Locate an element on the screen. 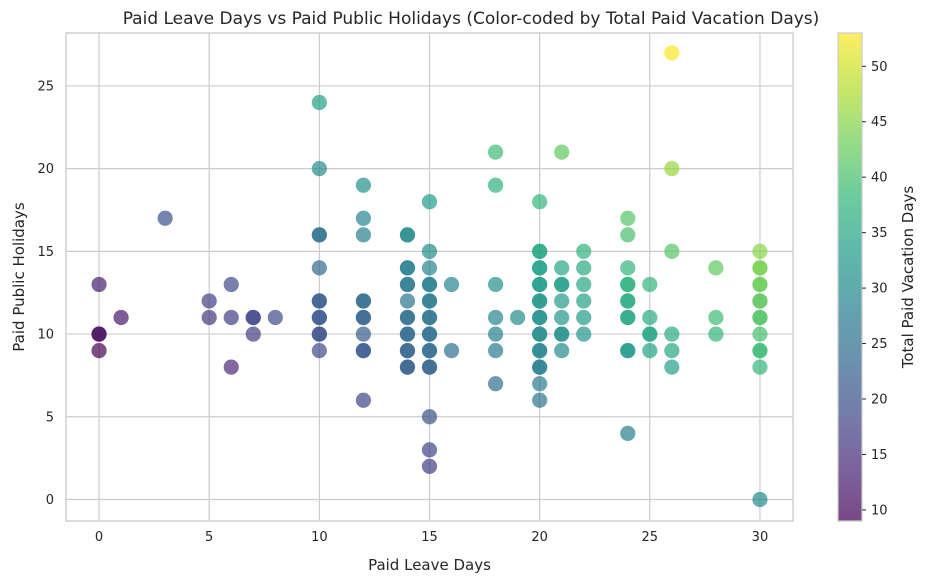 Image resolution: width=928 pixels, height=584 pixels. y-tick-label: 5 is located at coordinates (50, 417).